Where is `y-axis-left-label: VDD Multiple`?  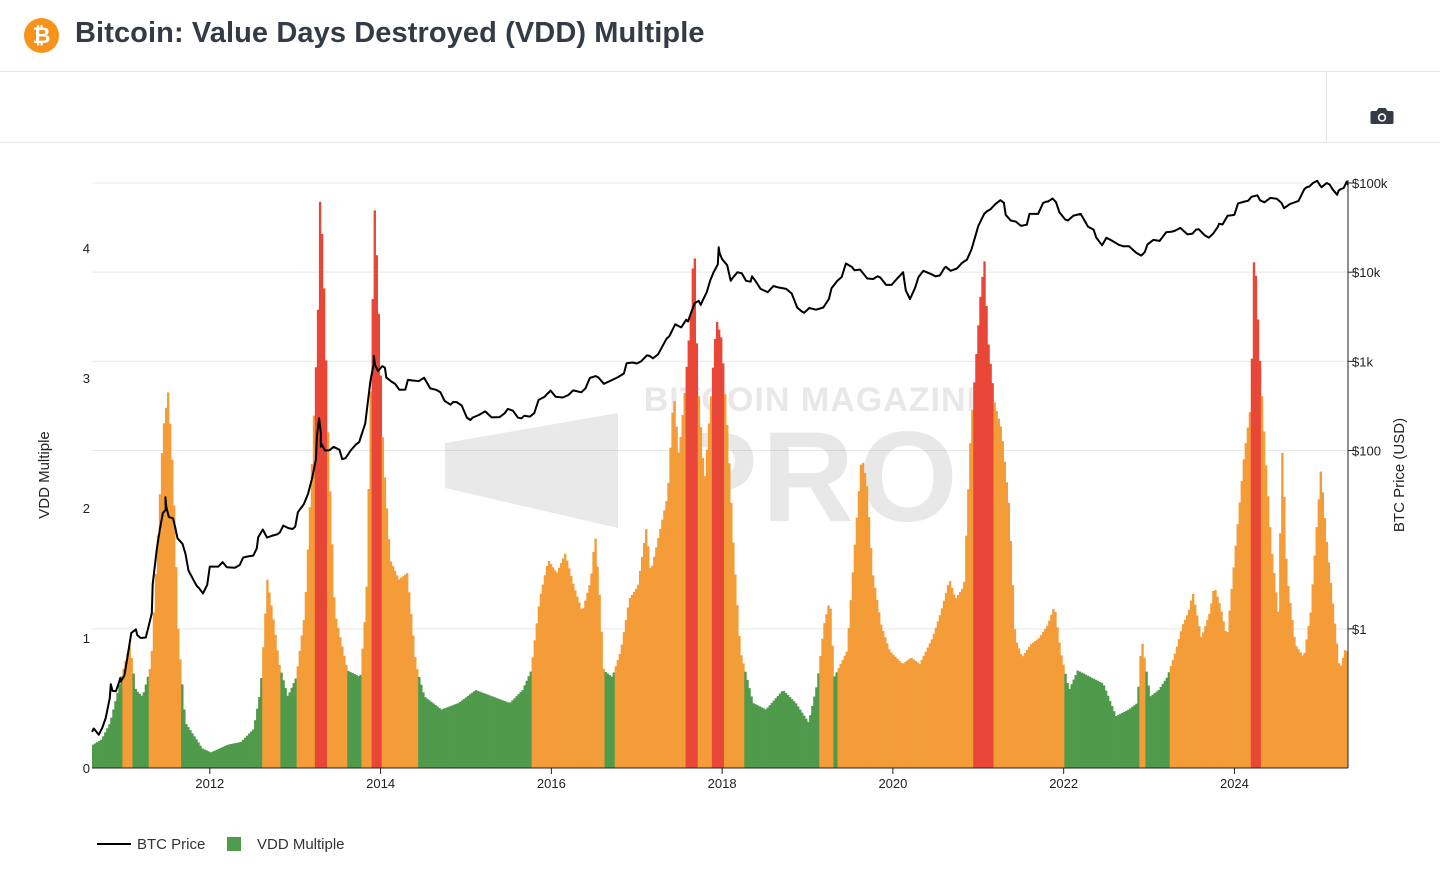 y-axis-left-label: VDD Multiple is located at coordinates (44, 475).